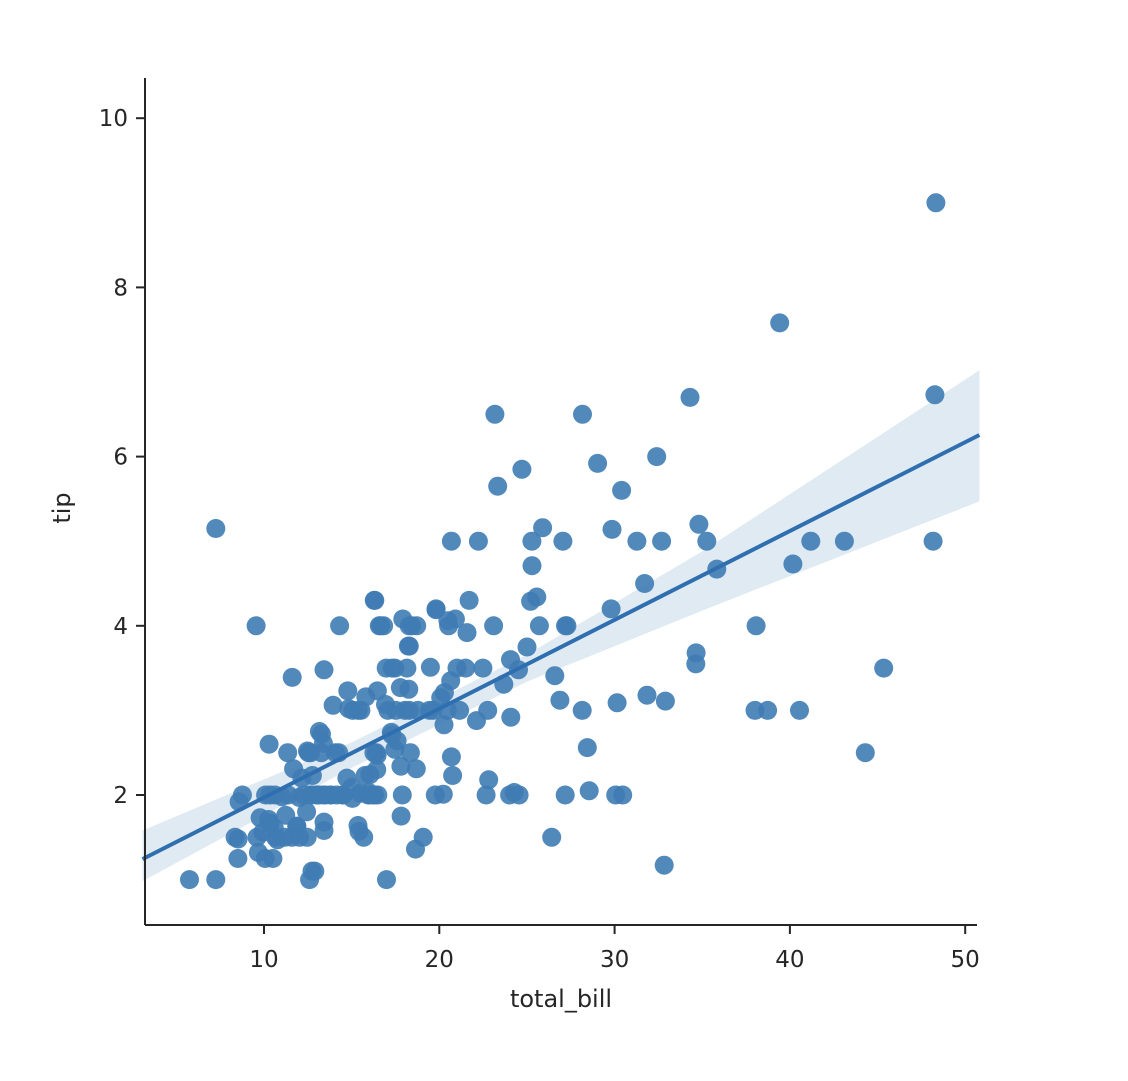 This screenshot has height=1081, width=1128. Describe the element at coordinates (439, 960) in the screenshot. I see `x-tick-label: 20` at that location.